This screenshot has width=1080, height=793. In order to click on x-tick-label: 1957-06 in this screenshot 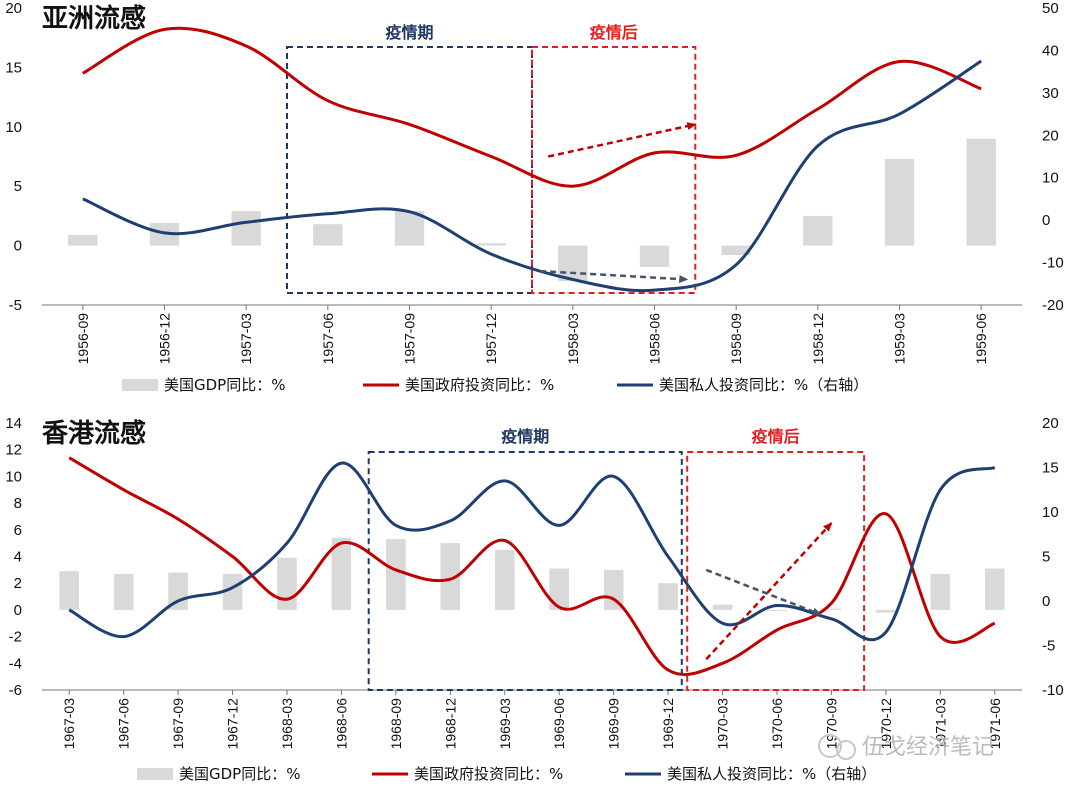, I will do `click(328, 339)`.